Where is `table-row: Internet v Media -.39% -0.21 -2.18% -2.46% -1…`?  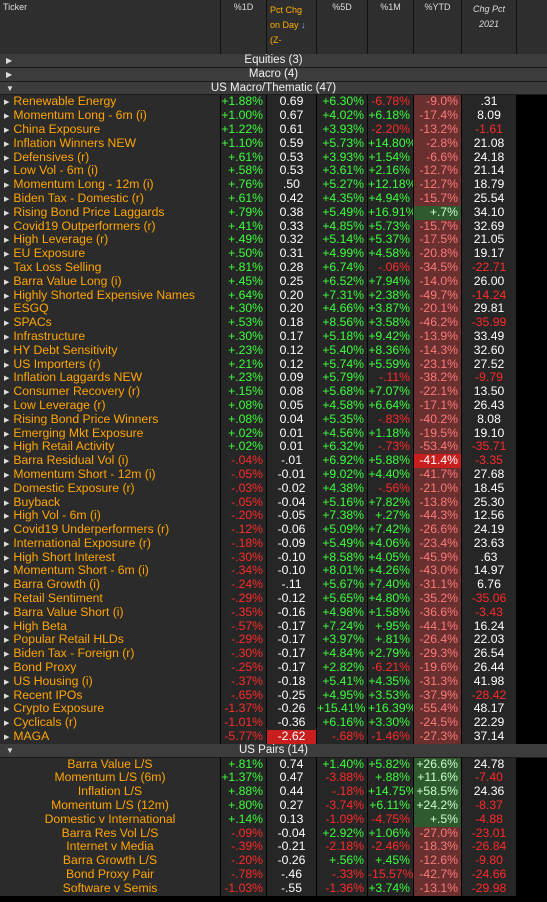
table-row: Internet v Media -.39% -0.21 -2.18% -2.46% -1… is located at coordinates (273, 847).